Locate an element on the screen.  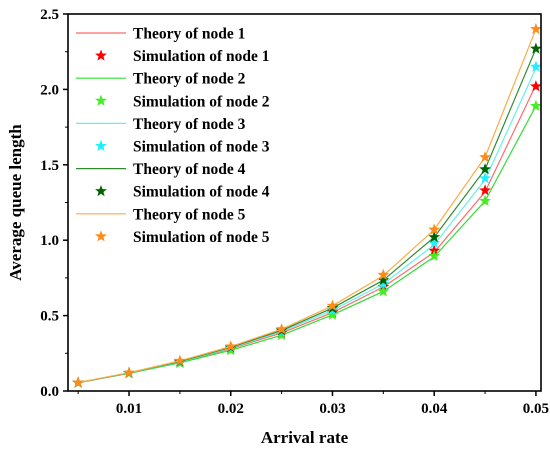
legend-label: Simulation of node 5 is located at coordinates (201, 237).